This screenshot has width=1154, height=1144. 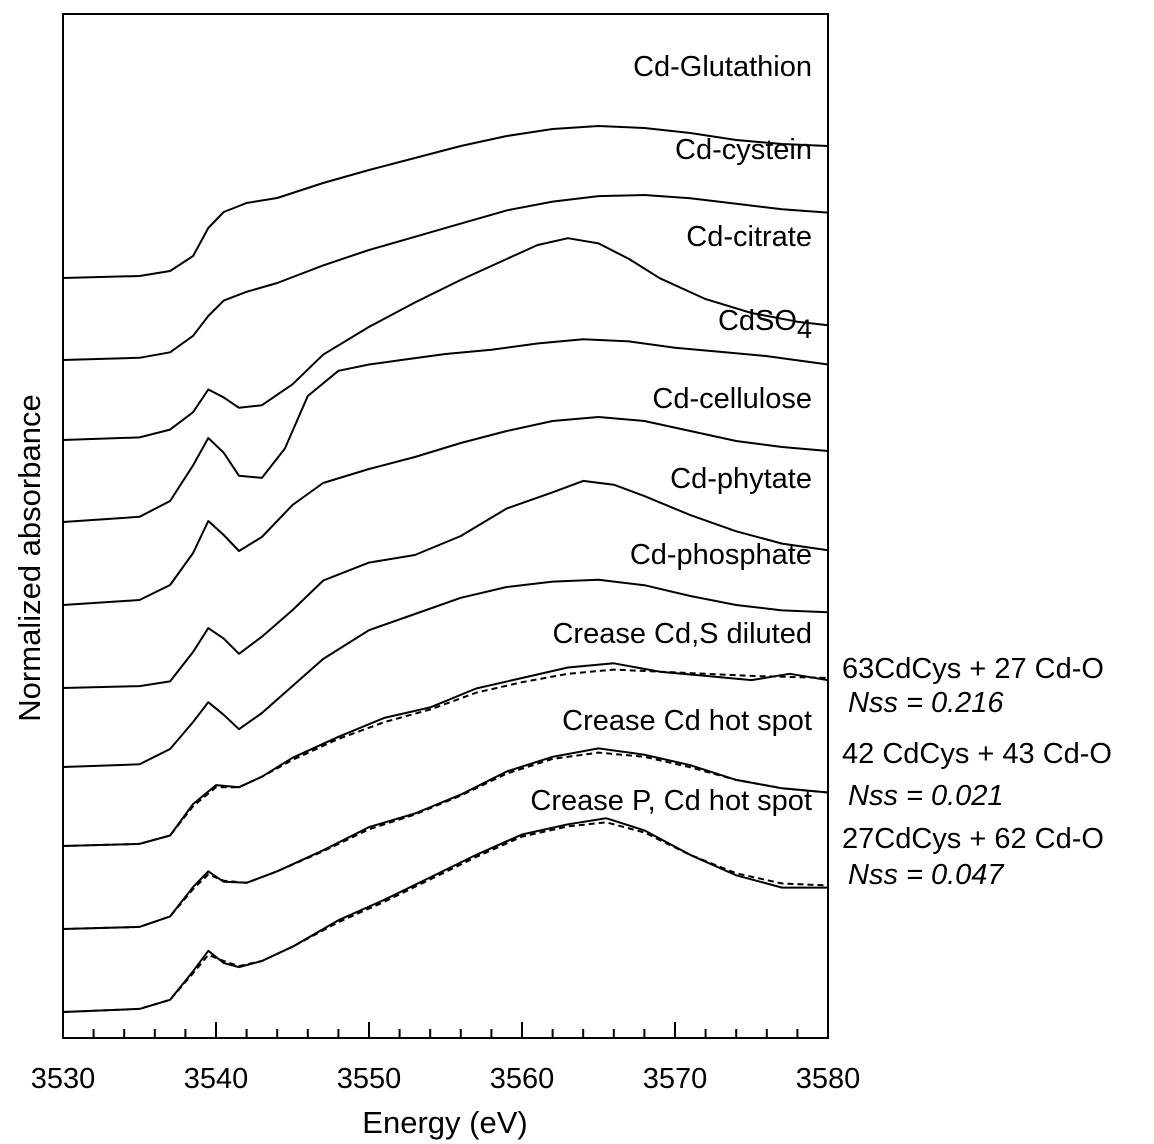 I want to click on fit-formula: 42 CdCys + 43 Cd-O, so click(x=977, y=754).